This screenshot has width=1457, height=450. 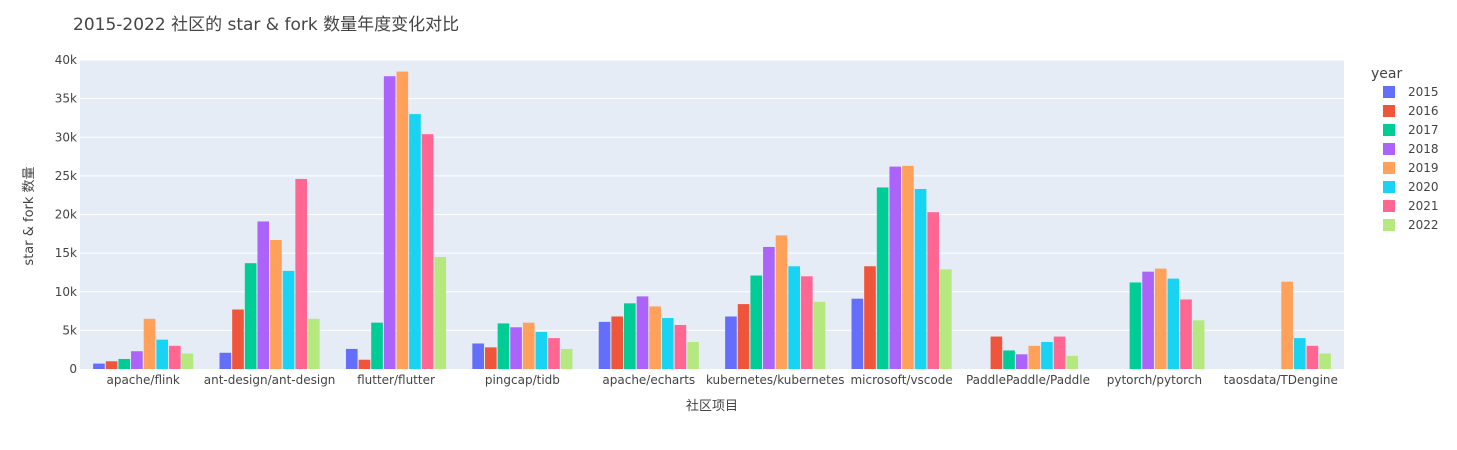 I want to click on legend-label-2016: 2016, so click(x=1423, y=111).